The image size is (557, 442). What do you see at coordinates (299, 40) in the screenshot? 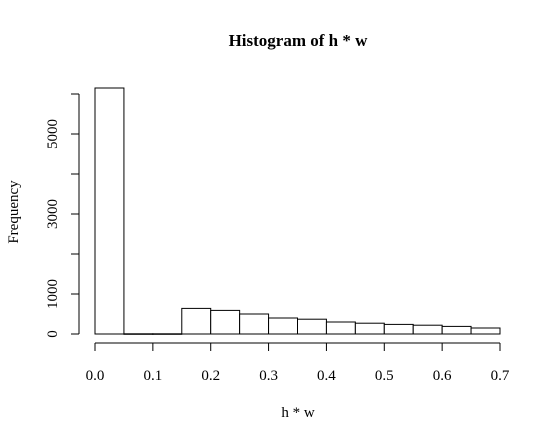
I see `chart-title: Histogram of h * w` at bounding box center [299, 40].